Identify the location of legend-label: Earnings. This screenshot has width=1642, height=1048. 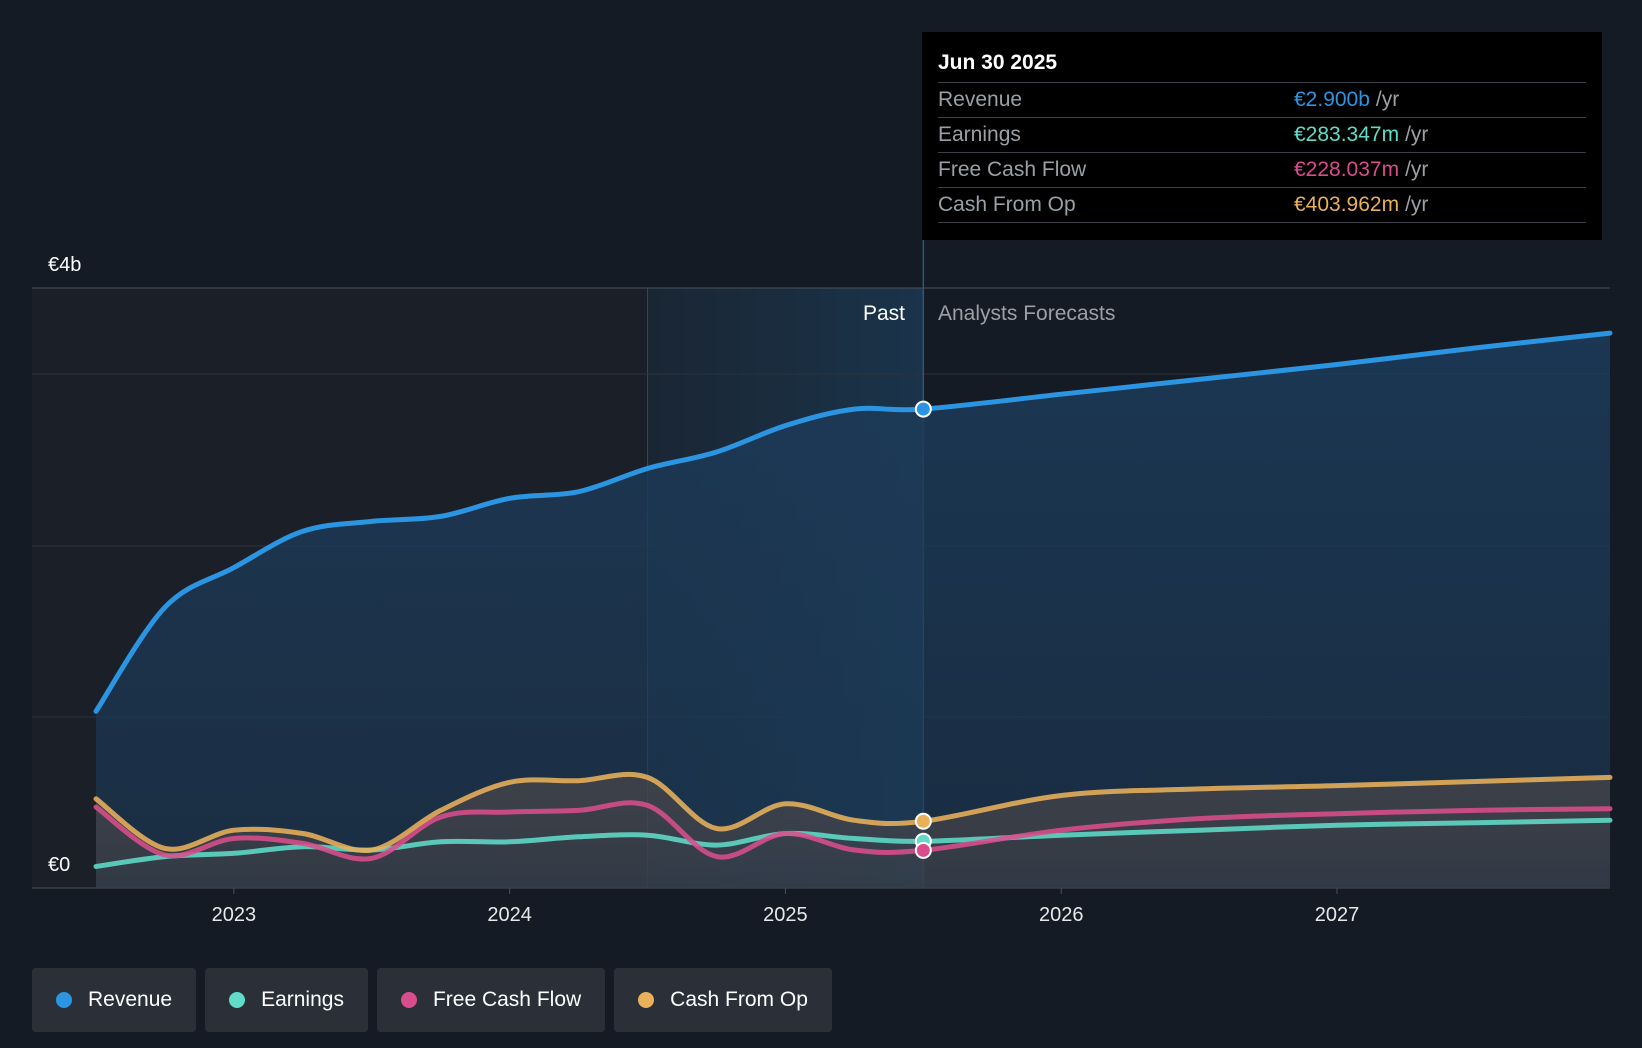
(302, 999).